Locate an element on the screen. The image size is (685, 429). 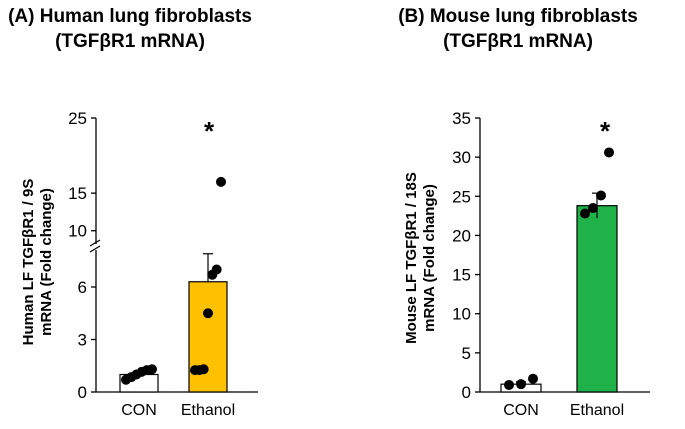
panel-a-y-tick-label: 6 is located at coordinates (82, 287).